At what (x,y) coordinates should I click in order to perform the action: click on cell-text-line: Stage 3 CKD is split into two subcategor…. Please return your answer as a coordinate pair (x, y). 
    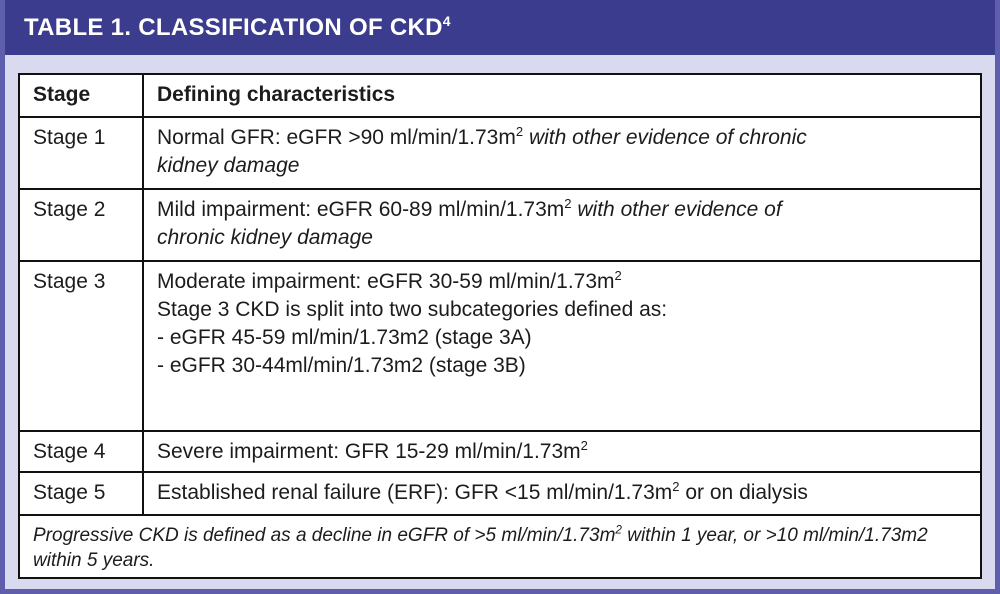
    Looking at the image, I should click on (412, 309).